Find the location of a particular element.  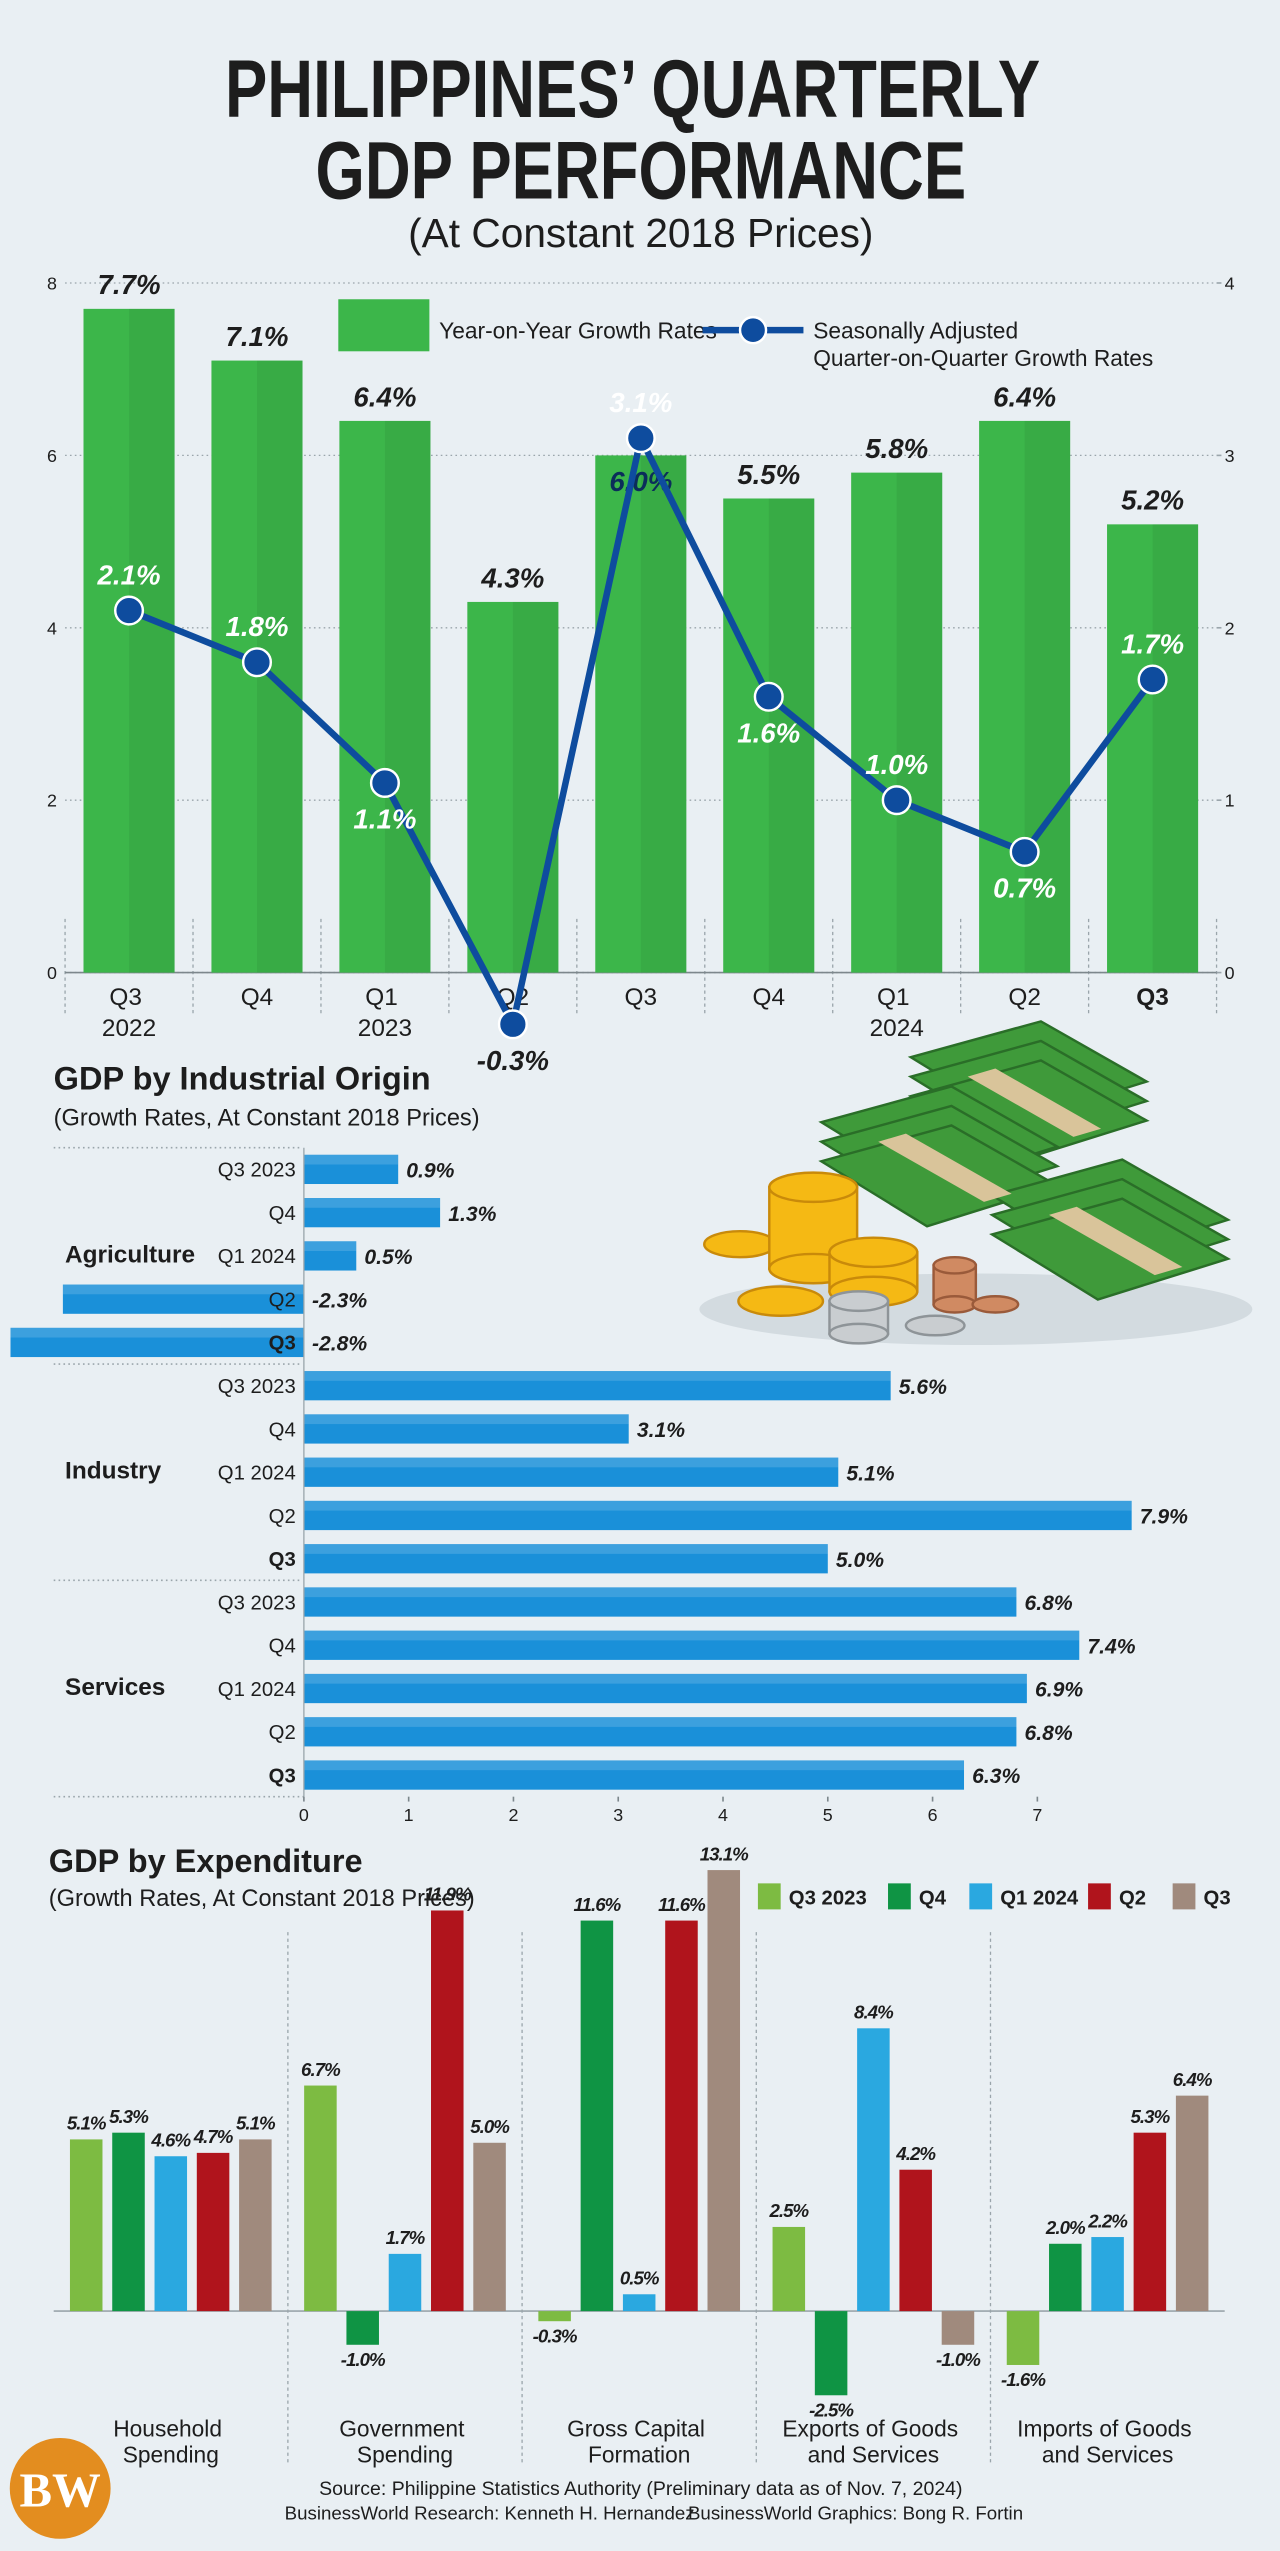

bar-value-label: -2.8% is located at coordinates (339, 1344).